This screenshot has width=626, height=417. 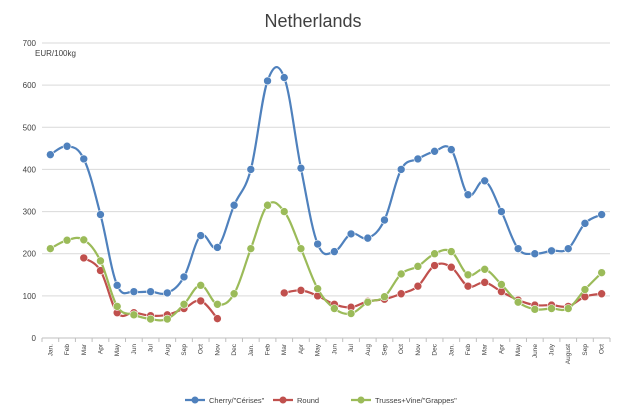 What do you see at coordinates (296, 400) in the screenshot?
I see `legend-item: Round` at bounding box center [296, 400].